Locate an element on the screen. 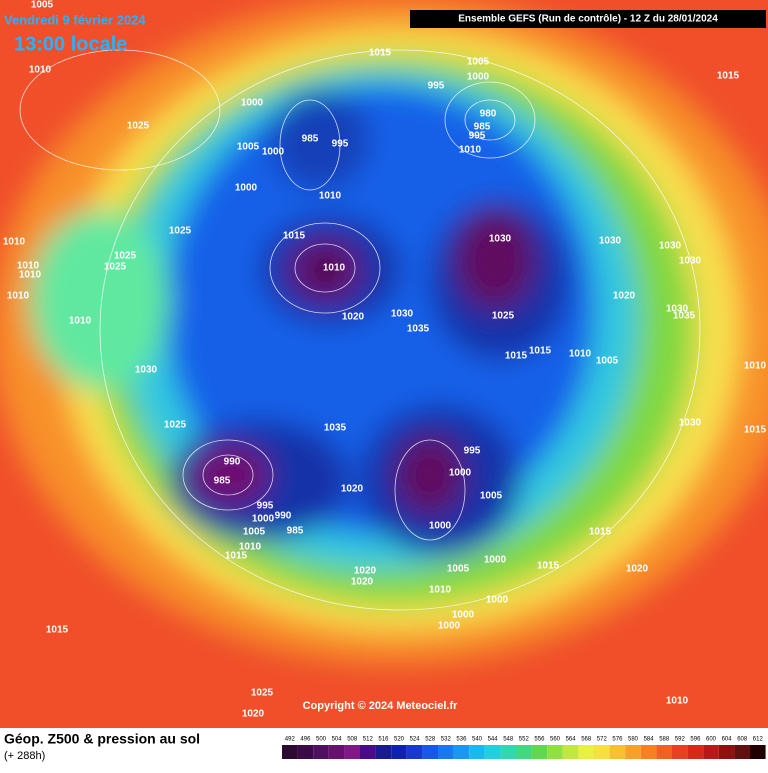  legend-level: 532 is located at coordinates (446, 740).